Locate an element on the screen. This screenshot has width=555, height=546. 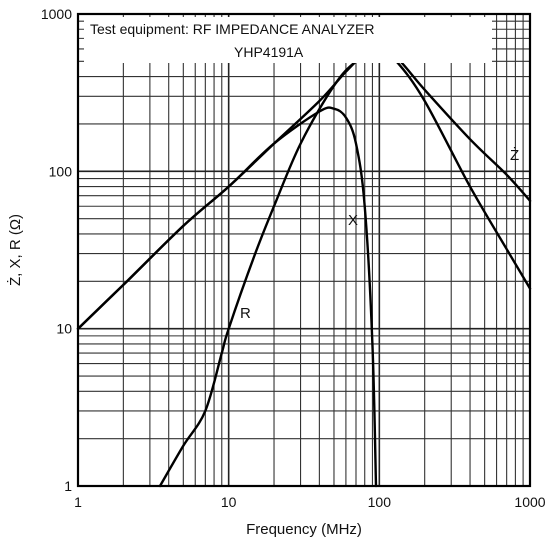
x-tick-label: 1 is located at coordinates (78, 502).